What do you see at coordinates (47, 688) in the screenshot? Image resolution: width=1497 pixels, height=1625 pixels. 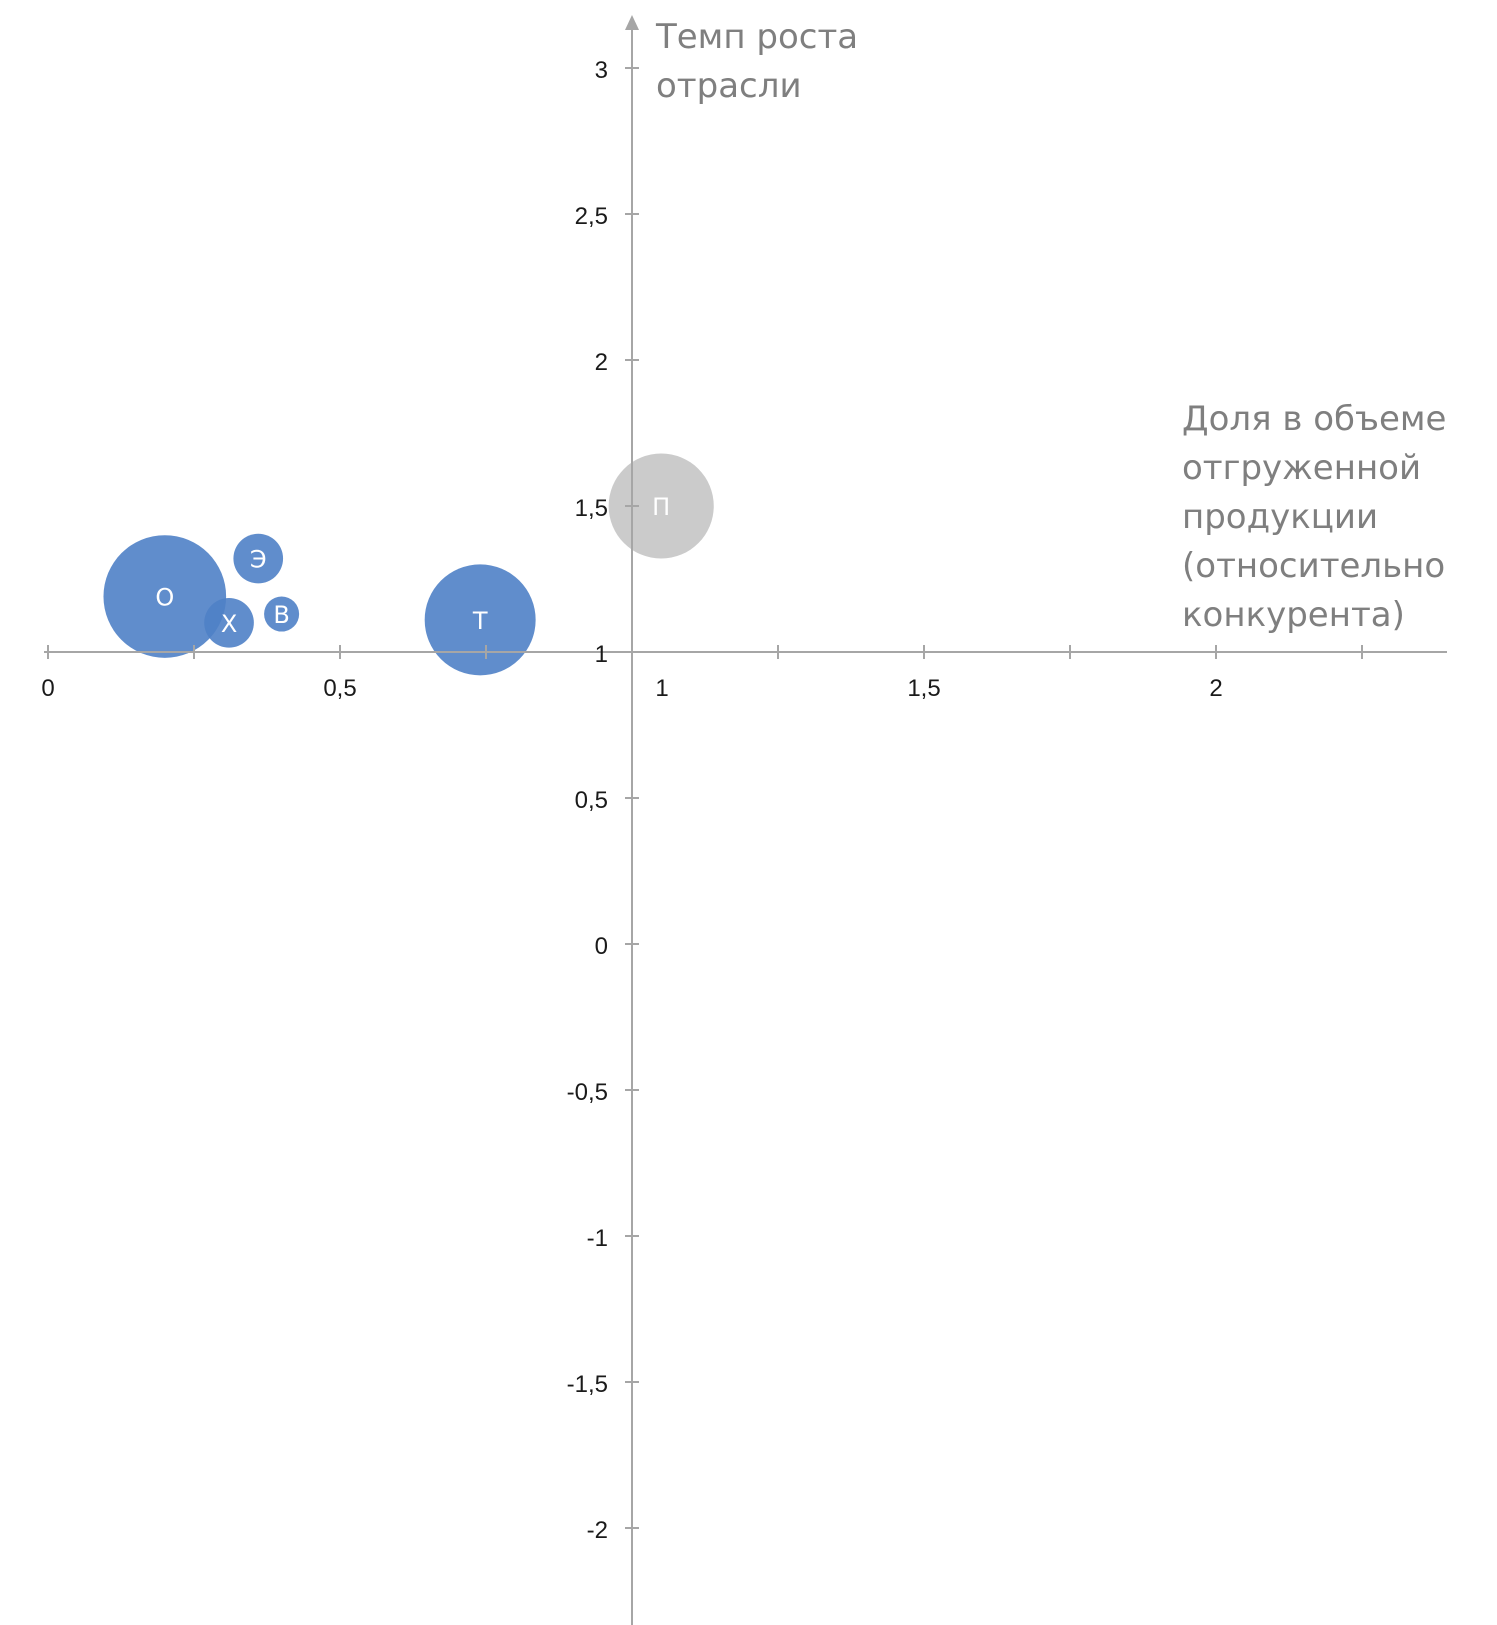 I see `x-tick-label-1: 0` at bounding box center [47, 688].